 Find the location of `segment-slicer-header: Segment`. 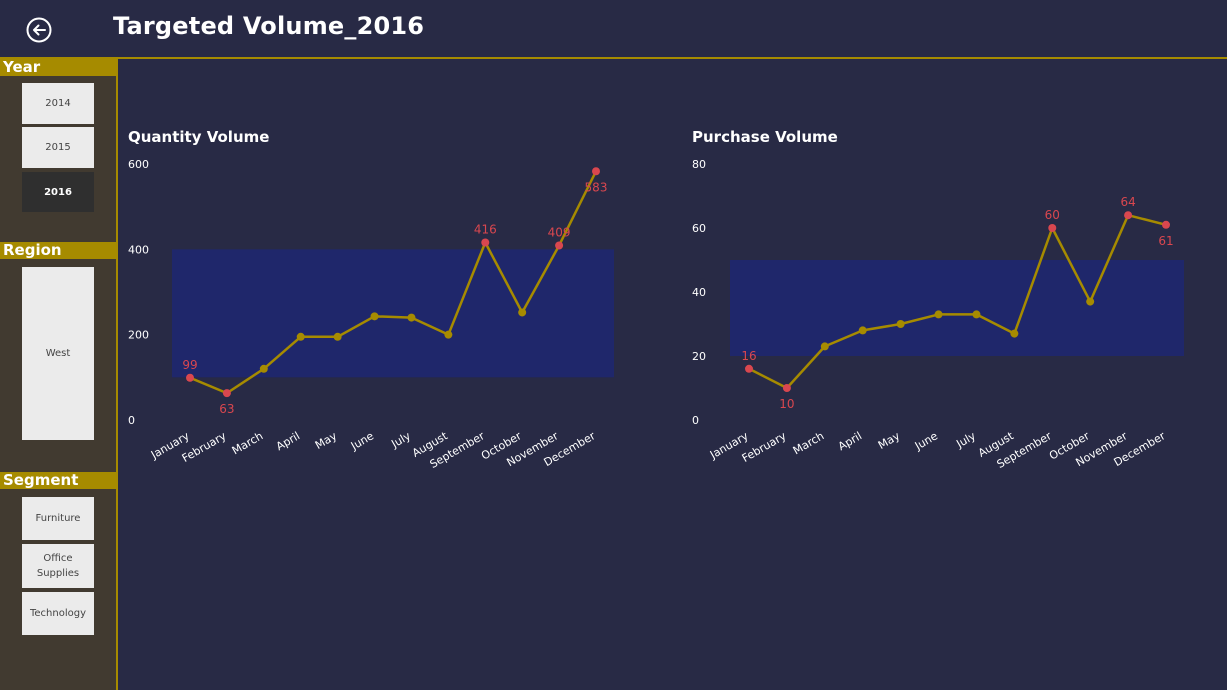

segment-slicer-header: Segment is located at coordinates (58, 480).